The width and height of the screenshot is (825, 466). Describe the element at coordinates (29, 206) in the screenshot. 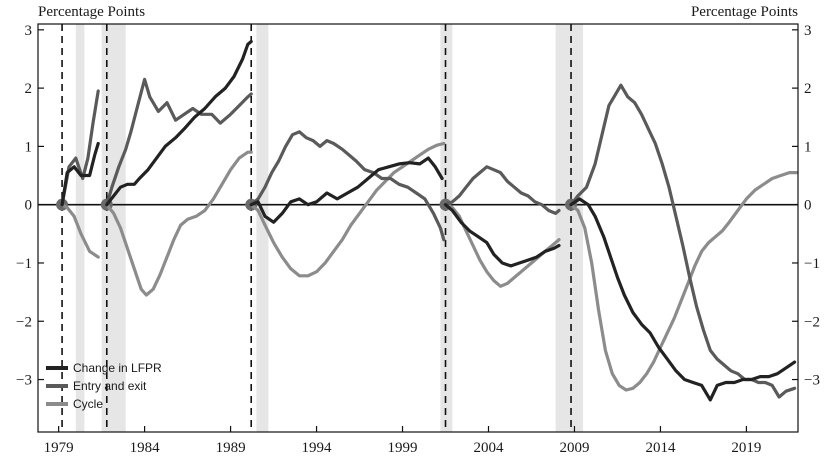

I see `left-tick-label-3: 0` at that location.